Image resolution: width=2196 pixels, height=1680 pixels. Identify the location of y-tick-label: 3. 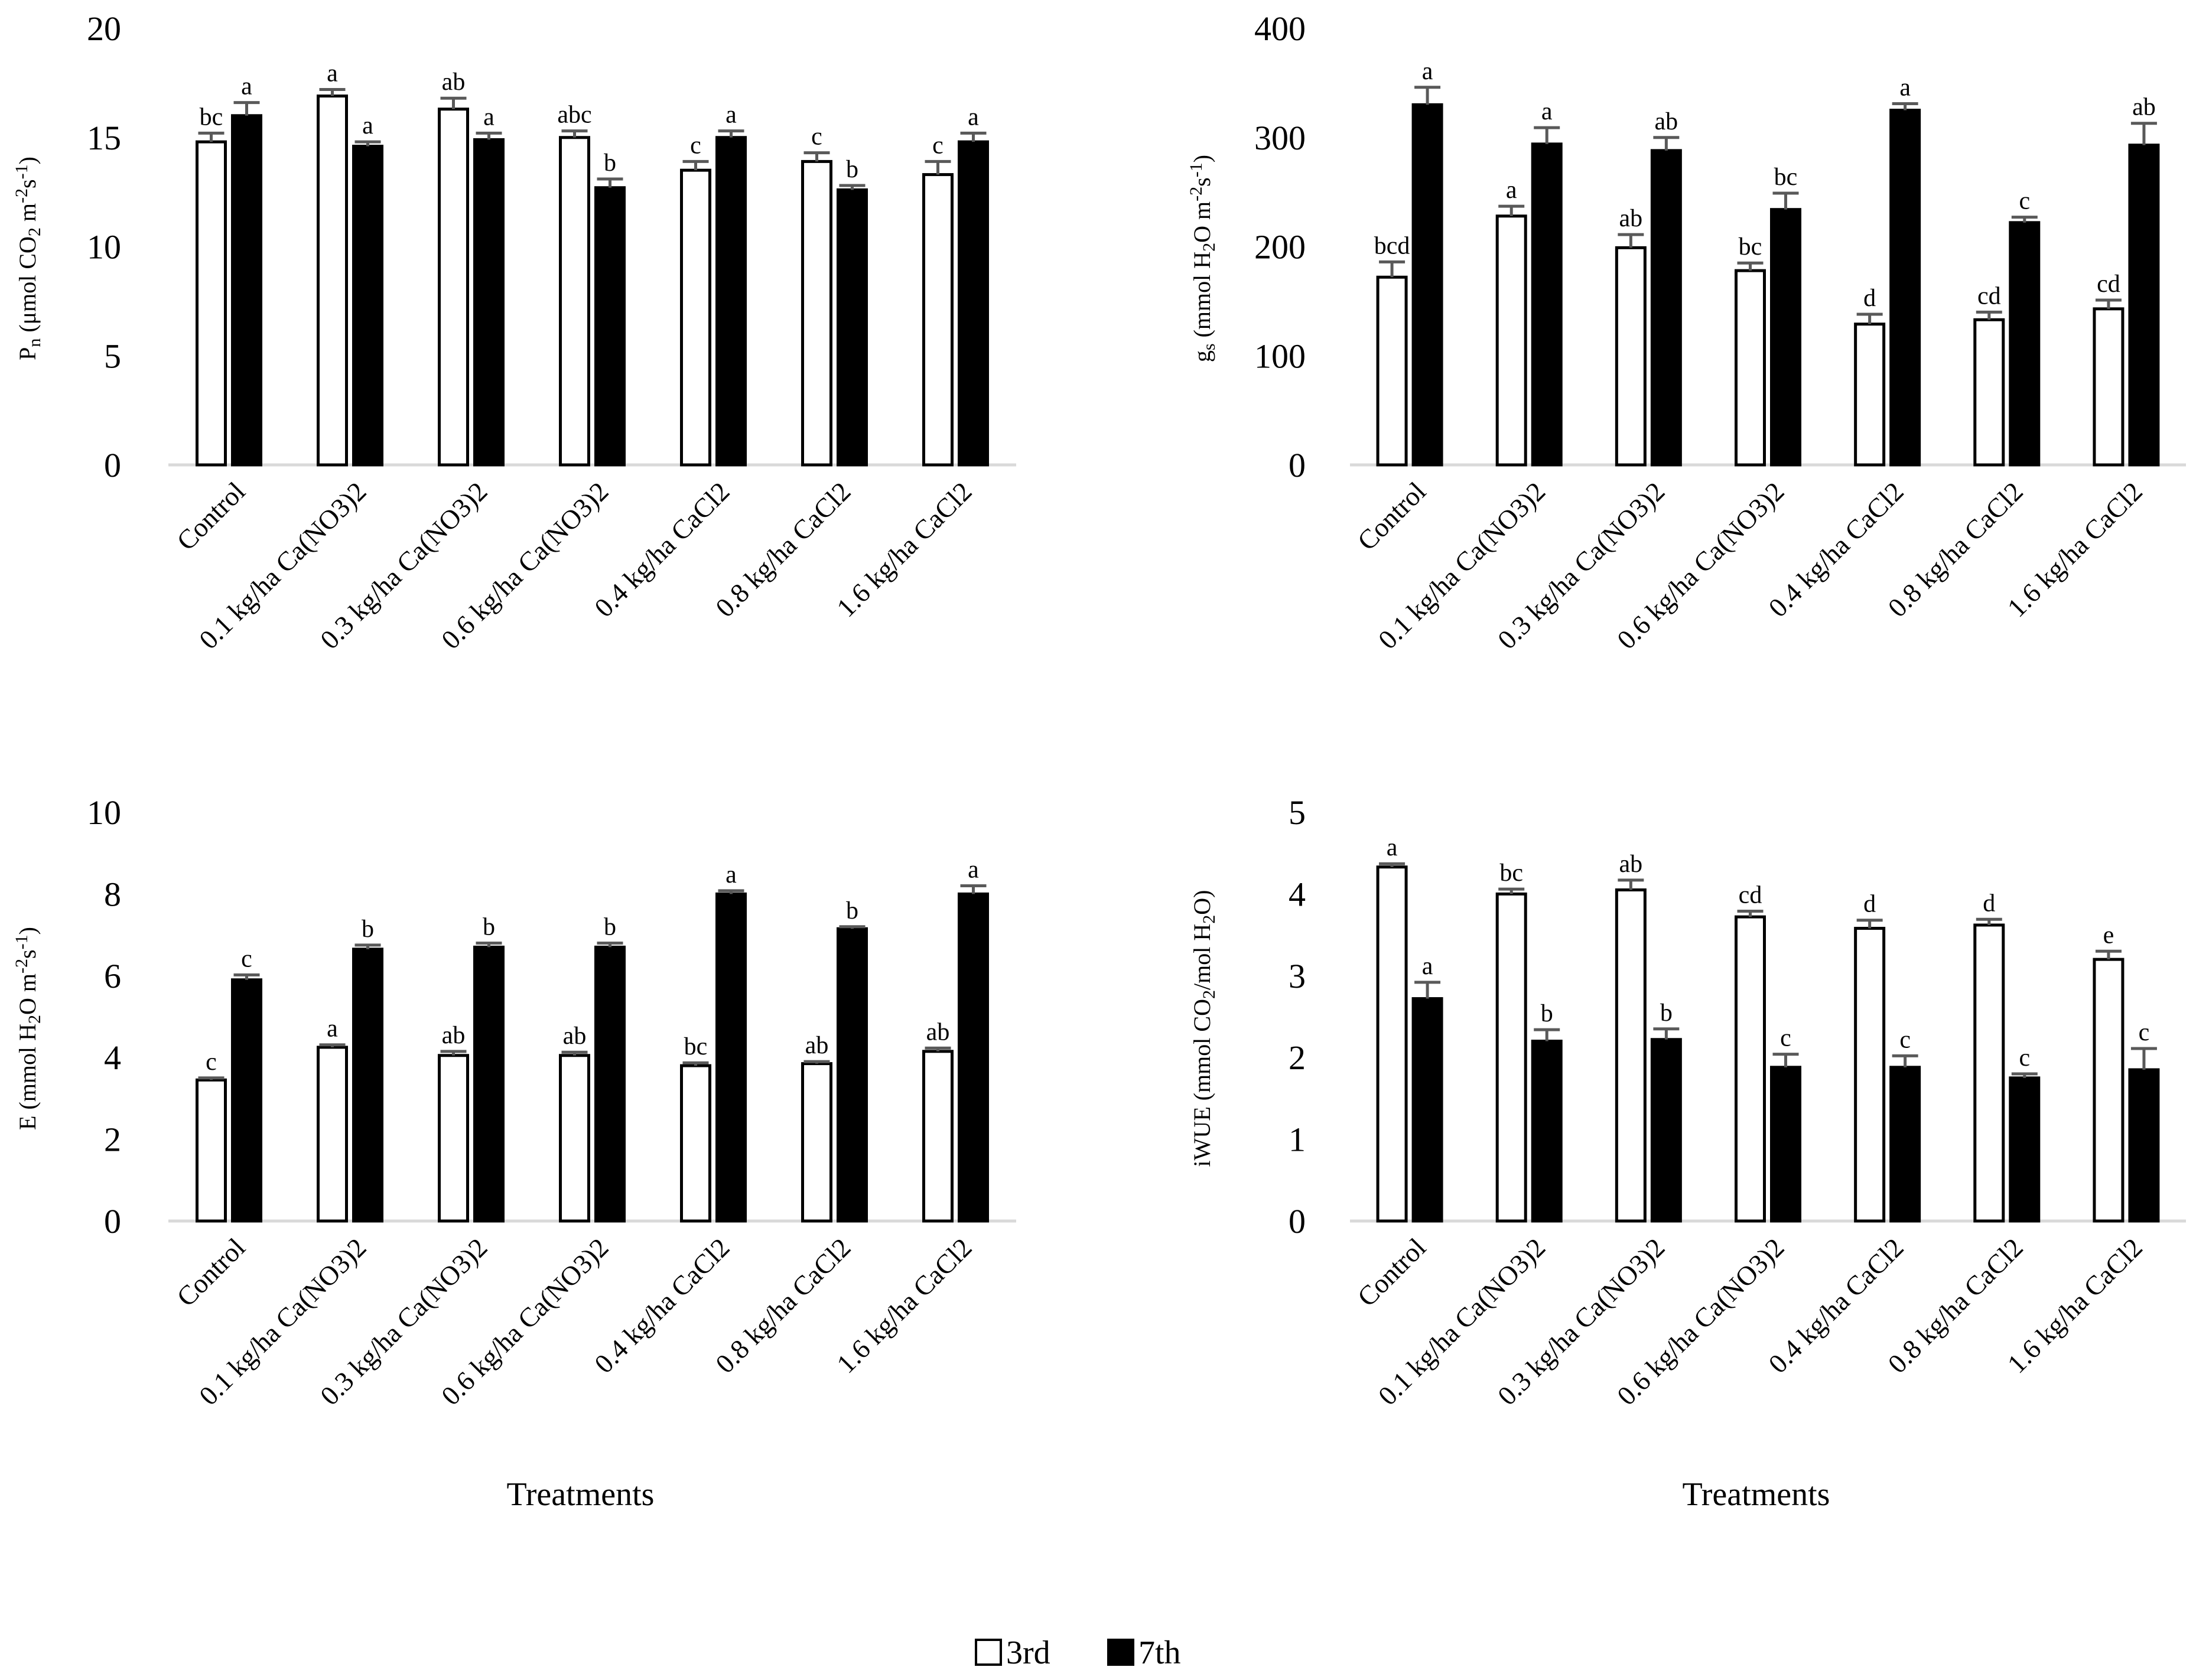
(1297, 976).